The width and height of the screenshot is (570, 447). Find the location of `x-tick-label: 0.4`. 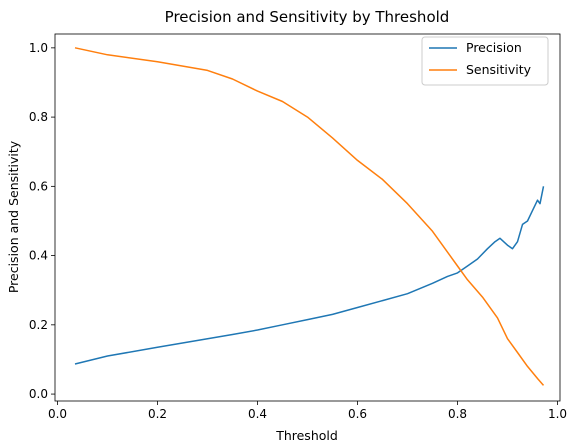

x-tick-label: 0.4 is located at coordinates (257, 414).